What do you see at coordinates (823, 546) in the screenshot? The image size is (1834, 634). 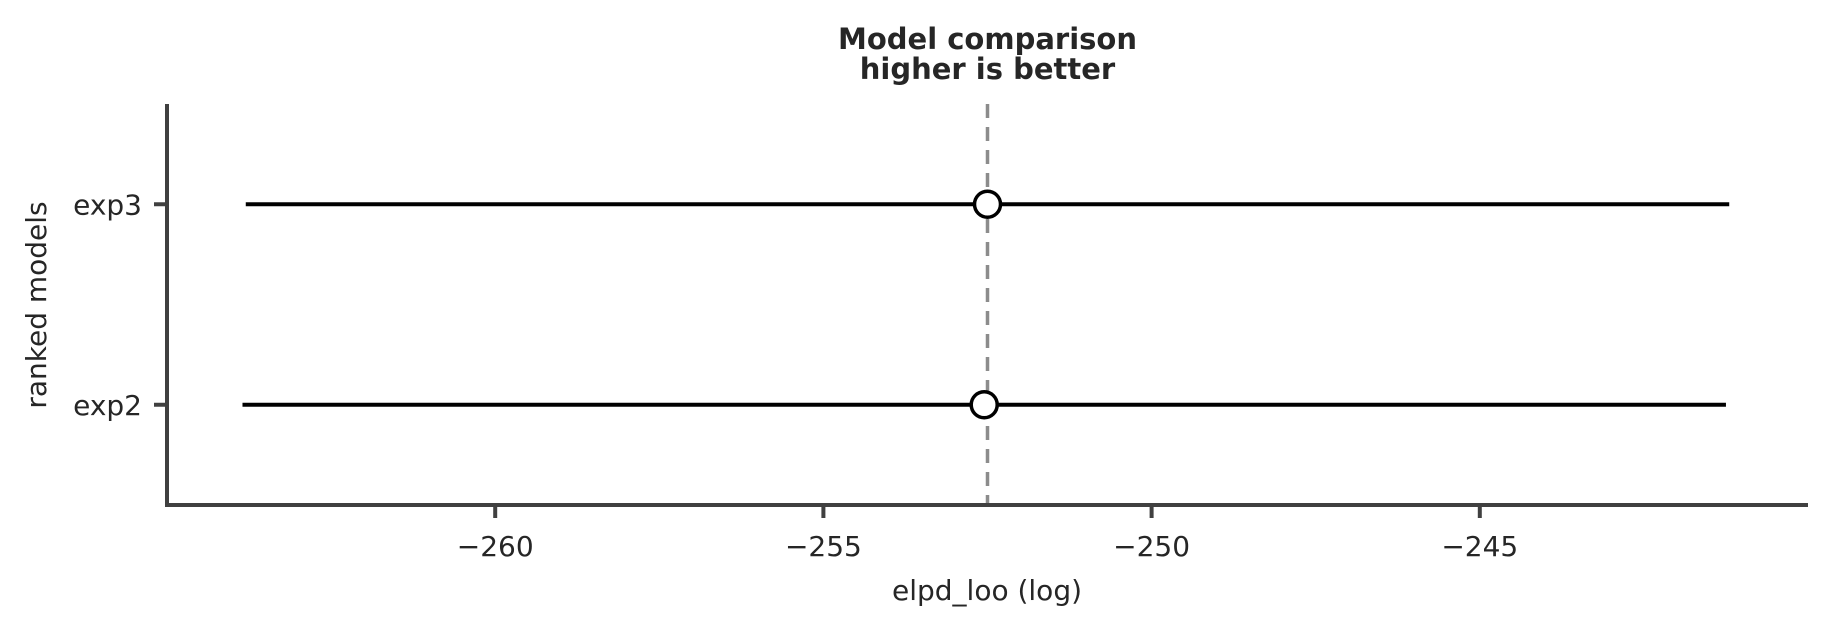 I see `x-tick-label: −255` at bounding box center [823, 546].